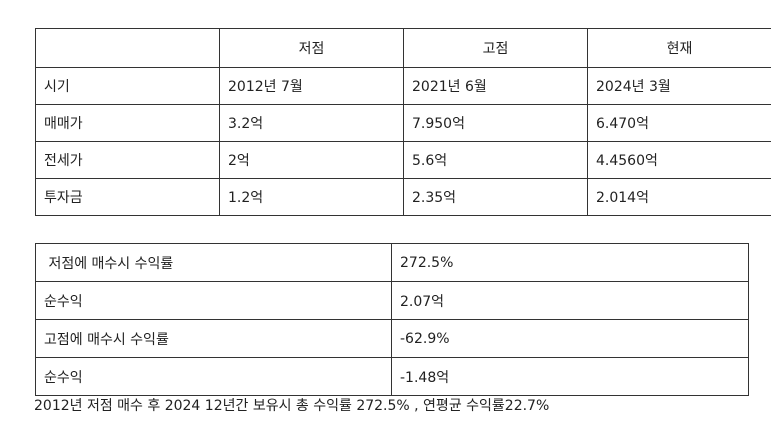 The height and width of the screenshot is (443, 771). What do you see at coordinates (570, 262) in the screenshot?
I see `table-cell: 272.5%` at bounding box center [570, 262].